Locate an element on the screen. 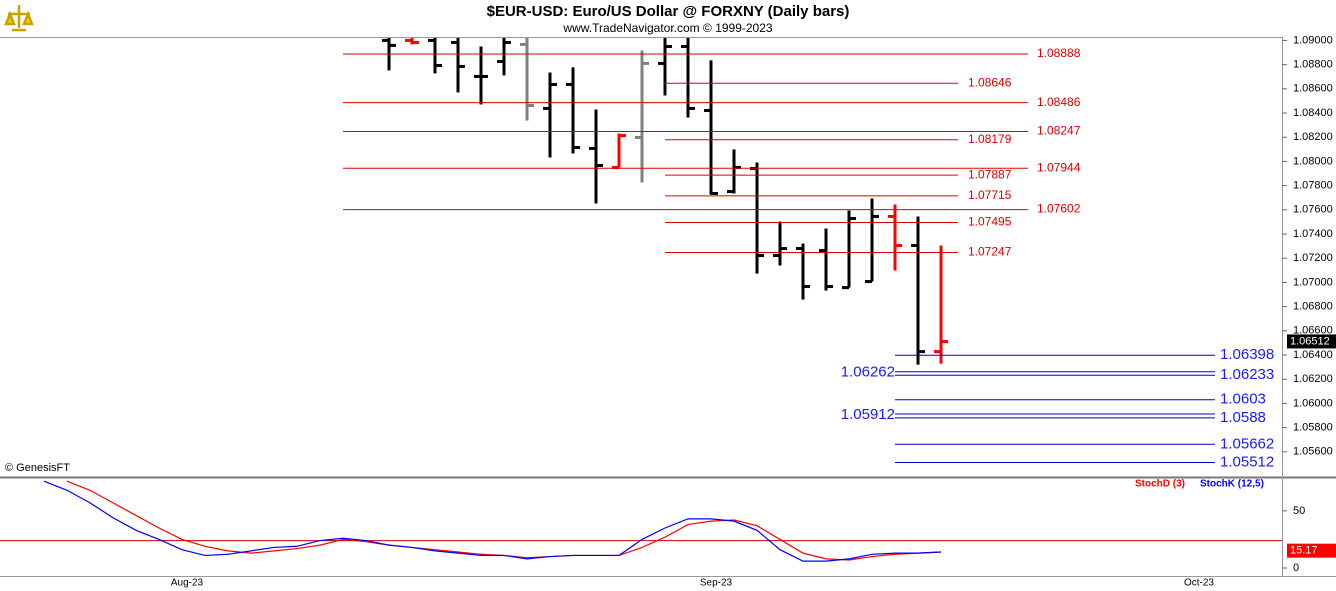 Image resolution: width=1336 pixels, height=591 pixels. current-value-label: 15.17 is located at coordinates (1304, 551).